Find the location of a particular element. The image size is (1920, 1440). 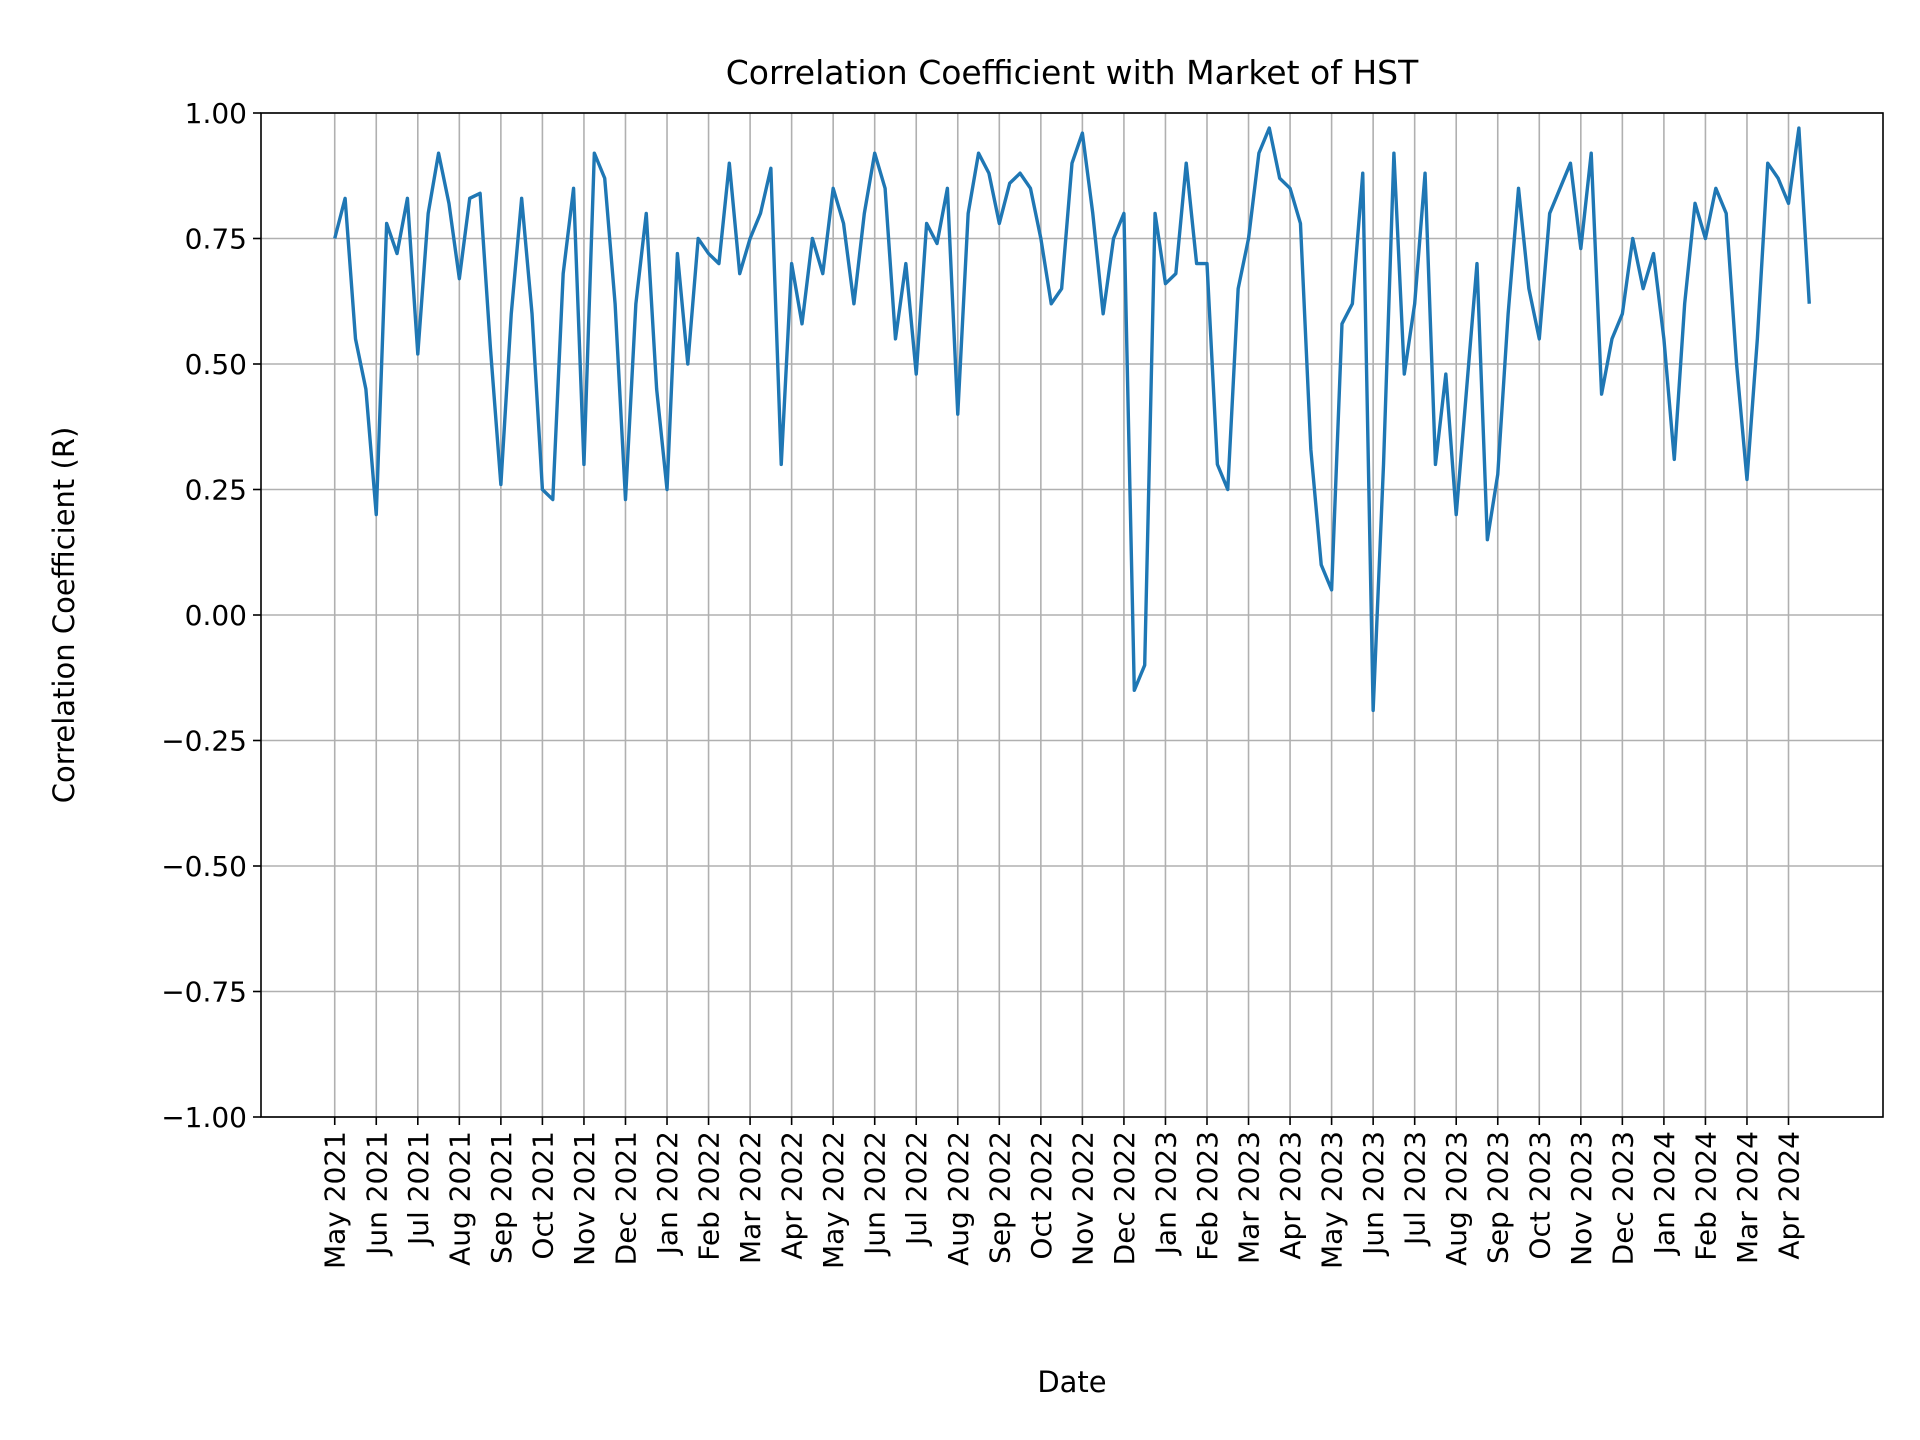

y-tick-label: 0.25 is located at coordinates (216, 490).